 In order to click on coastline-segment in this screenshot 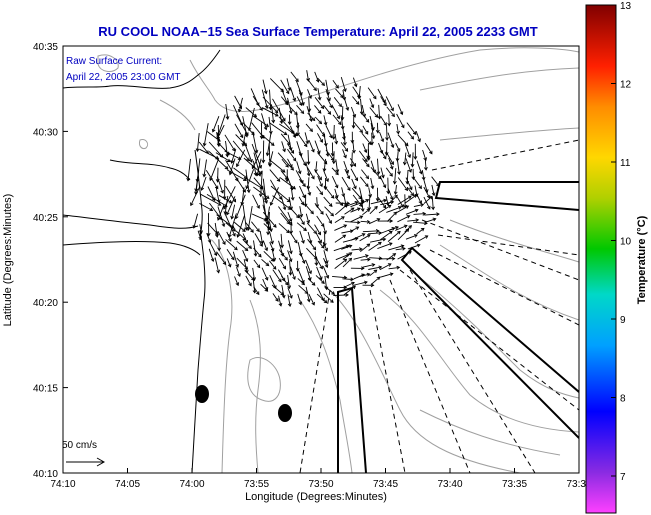, I will do `click(142, 69)`.